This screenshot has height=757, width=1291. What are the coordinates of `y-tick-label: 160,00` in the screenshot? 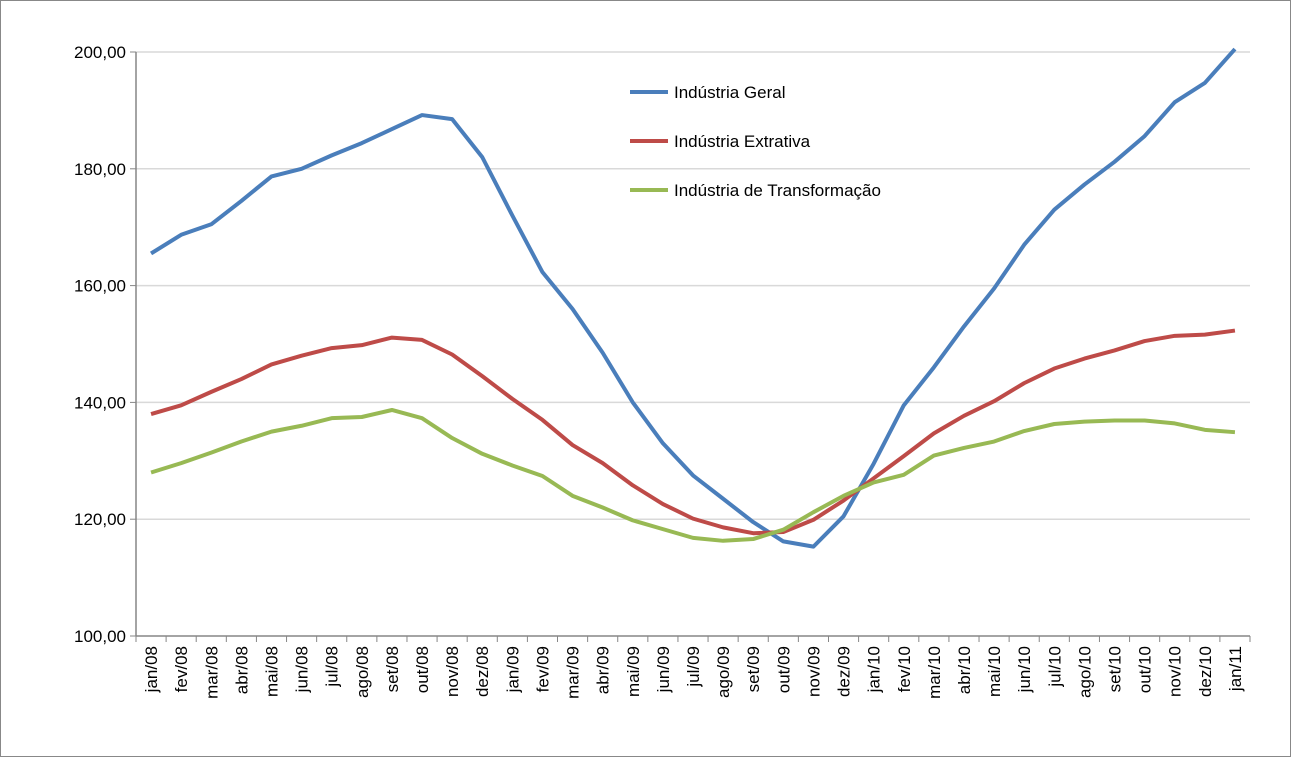 It's located at (100, 286).